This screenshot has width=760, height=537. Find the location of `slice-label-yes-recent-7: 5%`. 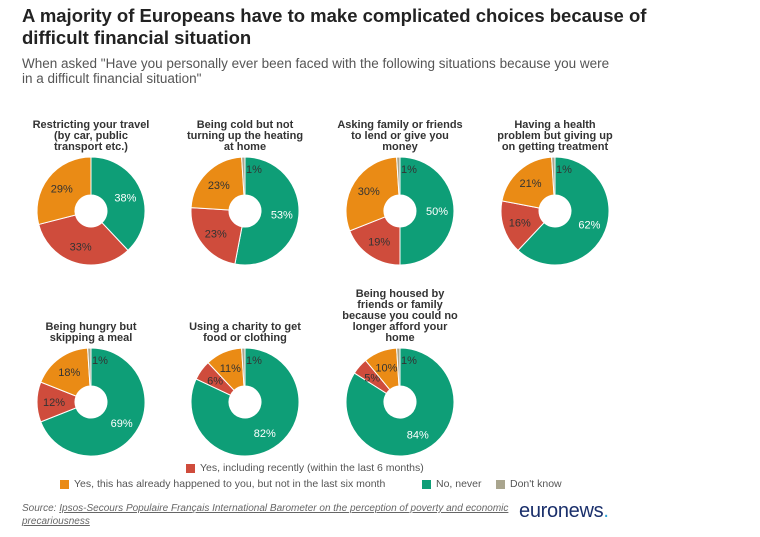

slice-label-yes-recent-7: 5% is located at coordinates (372, 379).